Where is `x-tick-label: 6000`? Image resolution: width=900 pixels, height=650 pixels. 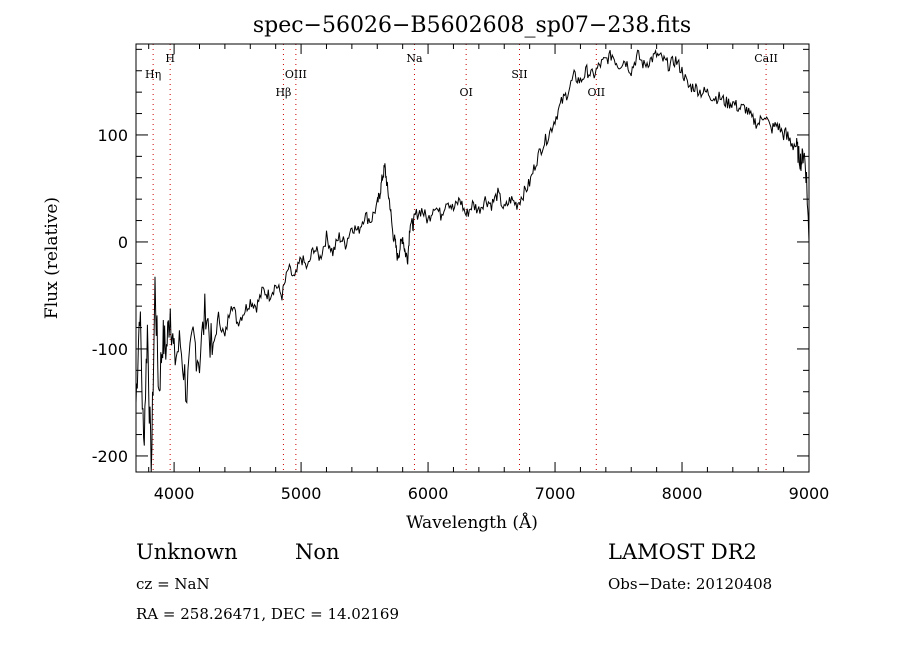
x-tick-label: 6000 is located at coordinates (428, 493).